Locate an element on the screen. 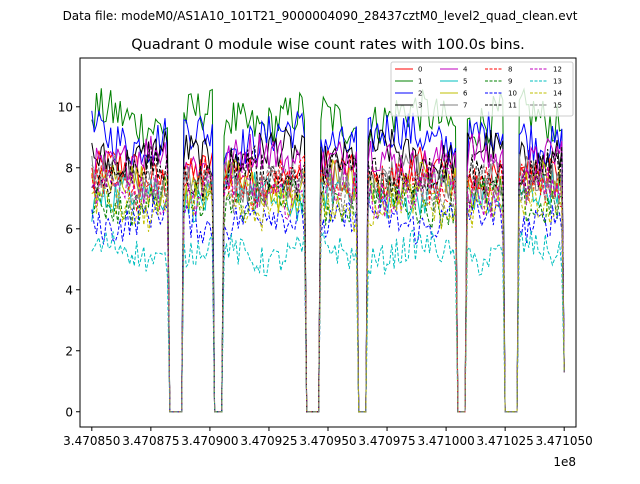 This screenshot has width=640, height=484. legend-label-11: 11 is located at coordinates (512, 106).